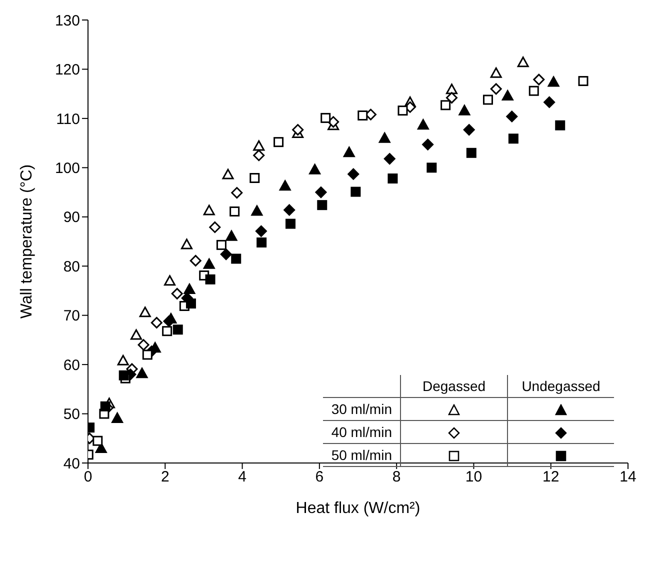 The height and width of the screenshot is (575, 660). Describe the element at coordinates (628, 477) in the screenshot. I see `x-tick-label: 14` at that location.